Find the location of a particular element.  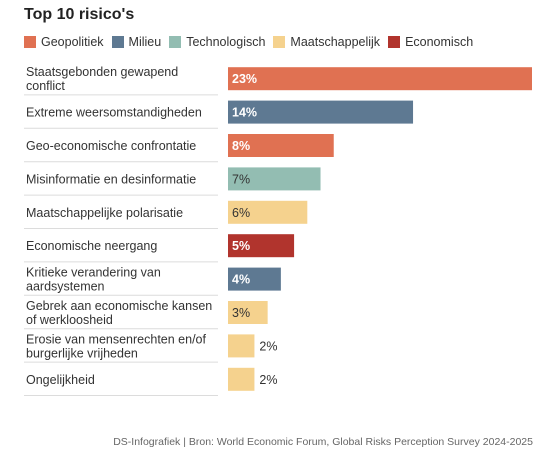

value-label: 7% is located at coordinates (241, 179).